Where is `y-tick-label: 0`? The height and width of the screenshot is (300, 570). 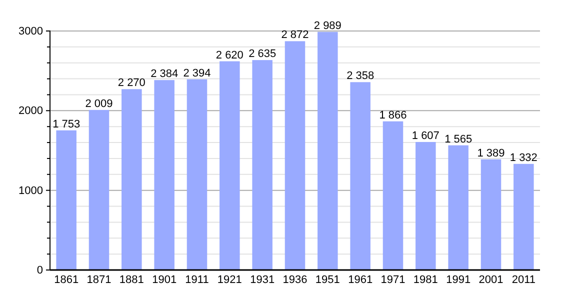 y-tick-label: 0 is located at coordinates (39, 270).